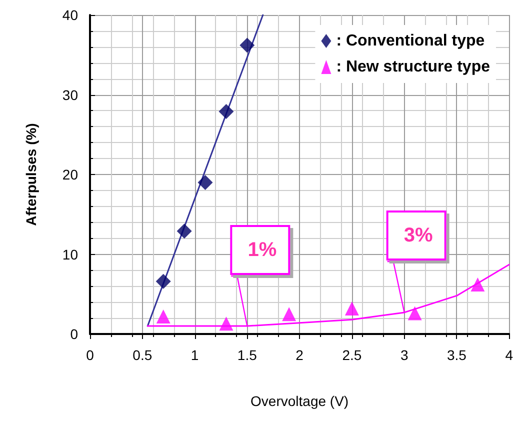 The width and height of the screenshot is (516, 427). What do you see at coordinates (456, 355) in the screenshot?
I see `x-tick-label: 3.5` at bounding box center [456, 355].